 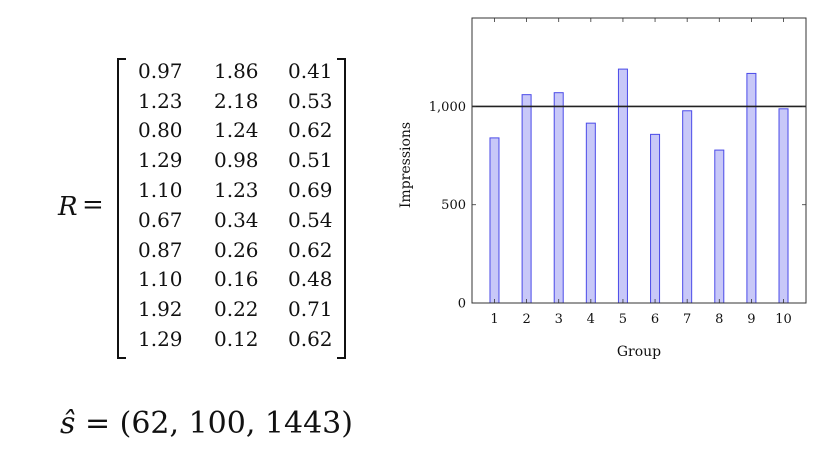 I want to click on right-bracket, so click(x=341, y=208).